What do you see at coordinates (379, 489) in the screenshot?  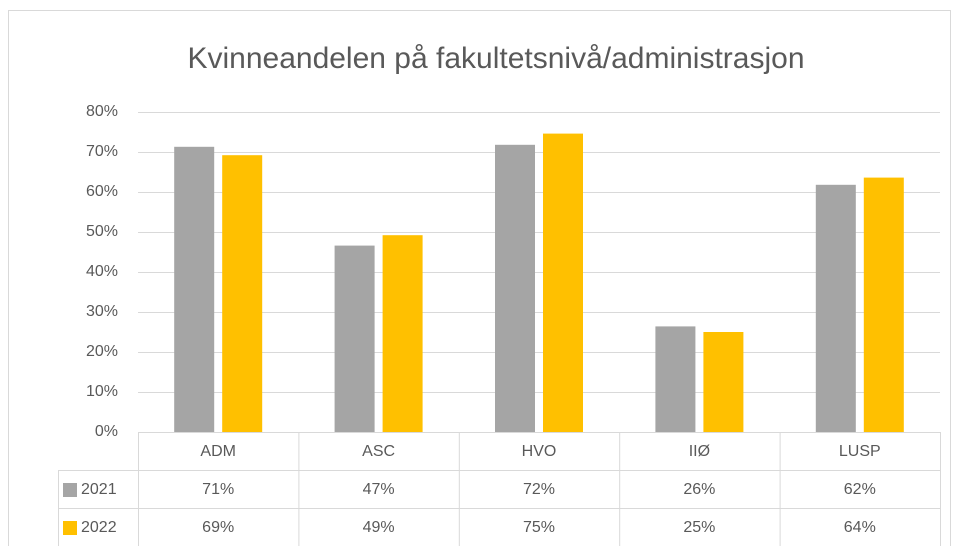 I see `data-label: 47%` at bounding box center [379, 489].